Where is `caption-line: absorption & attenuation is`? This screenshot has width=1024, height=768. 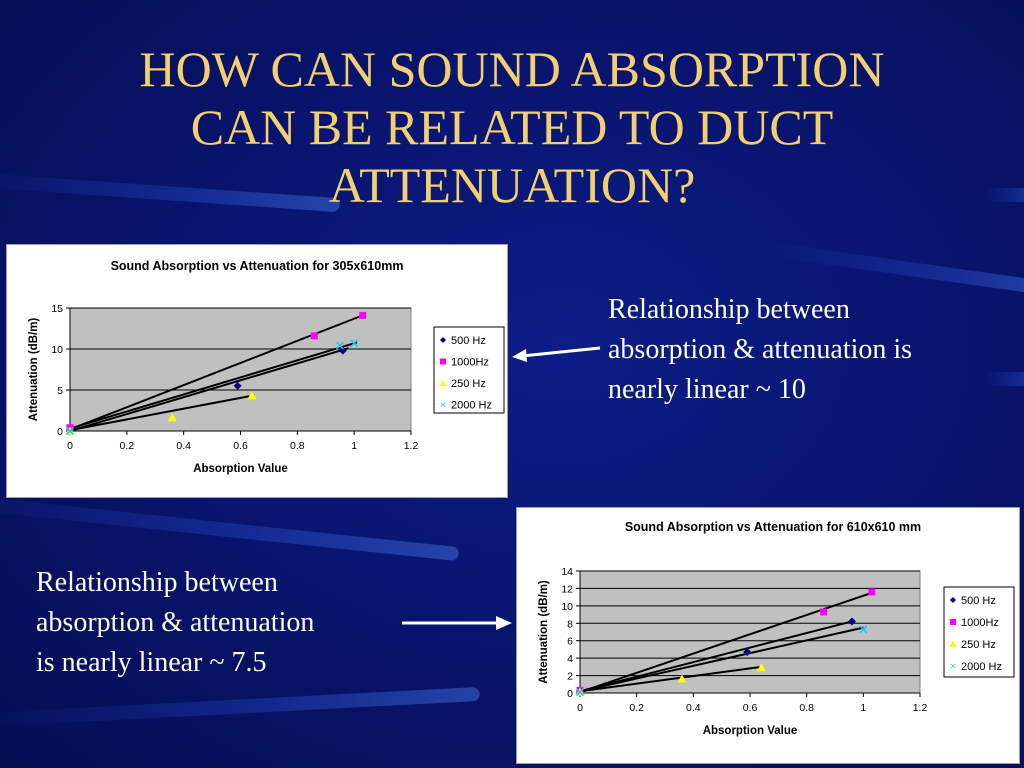
caption-line: absorption & attenuation is is located at coordinates (760, 349).